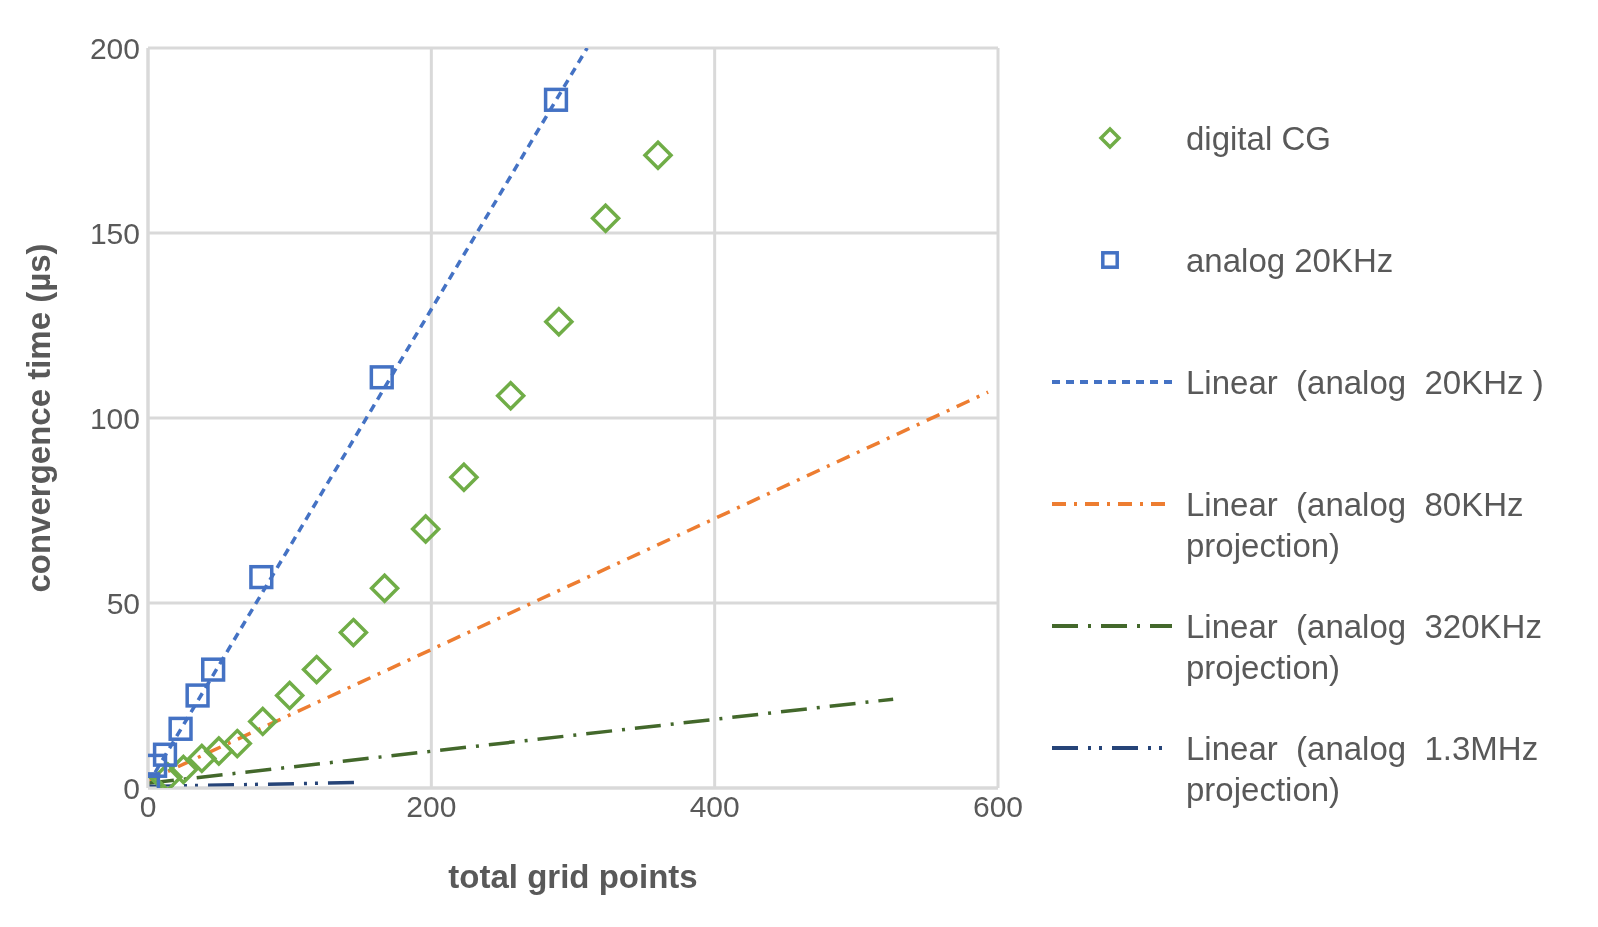 This screenshot has width=1598, height=927. Describe the element at coordinates (123, 603) in the screenshot. I see `y-tick-label: 50` at that location.